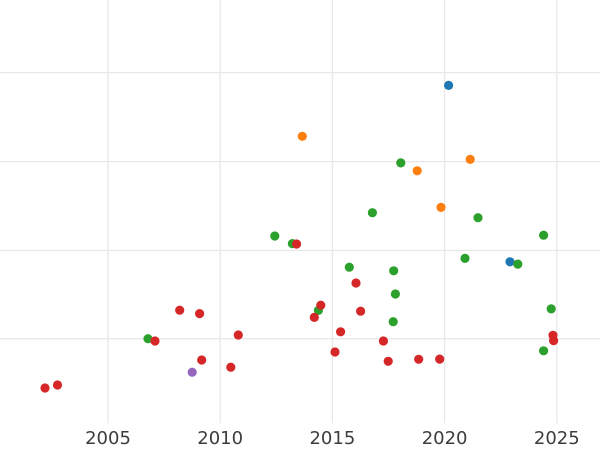 Image resolution: width=600 pixels, height=450 pixels. Describe the element at coordinates (108, 438) in the screenshot. I see `x-tick-label: 2005` at that location.